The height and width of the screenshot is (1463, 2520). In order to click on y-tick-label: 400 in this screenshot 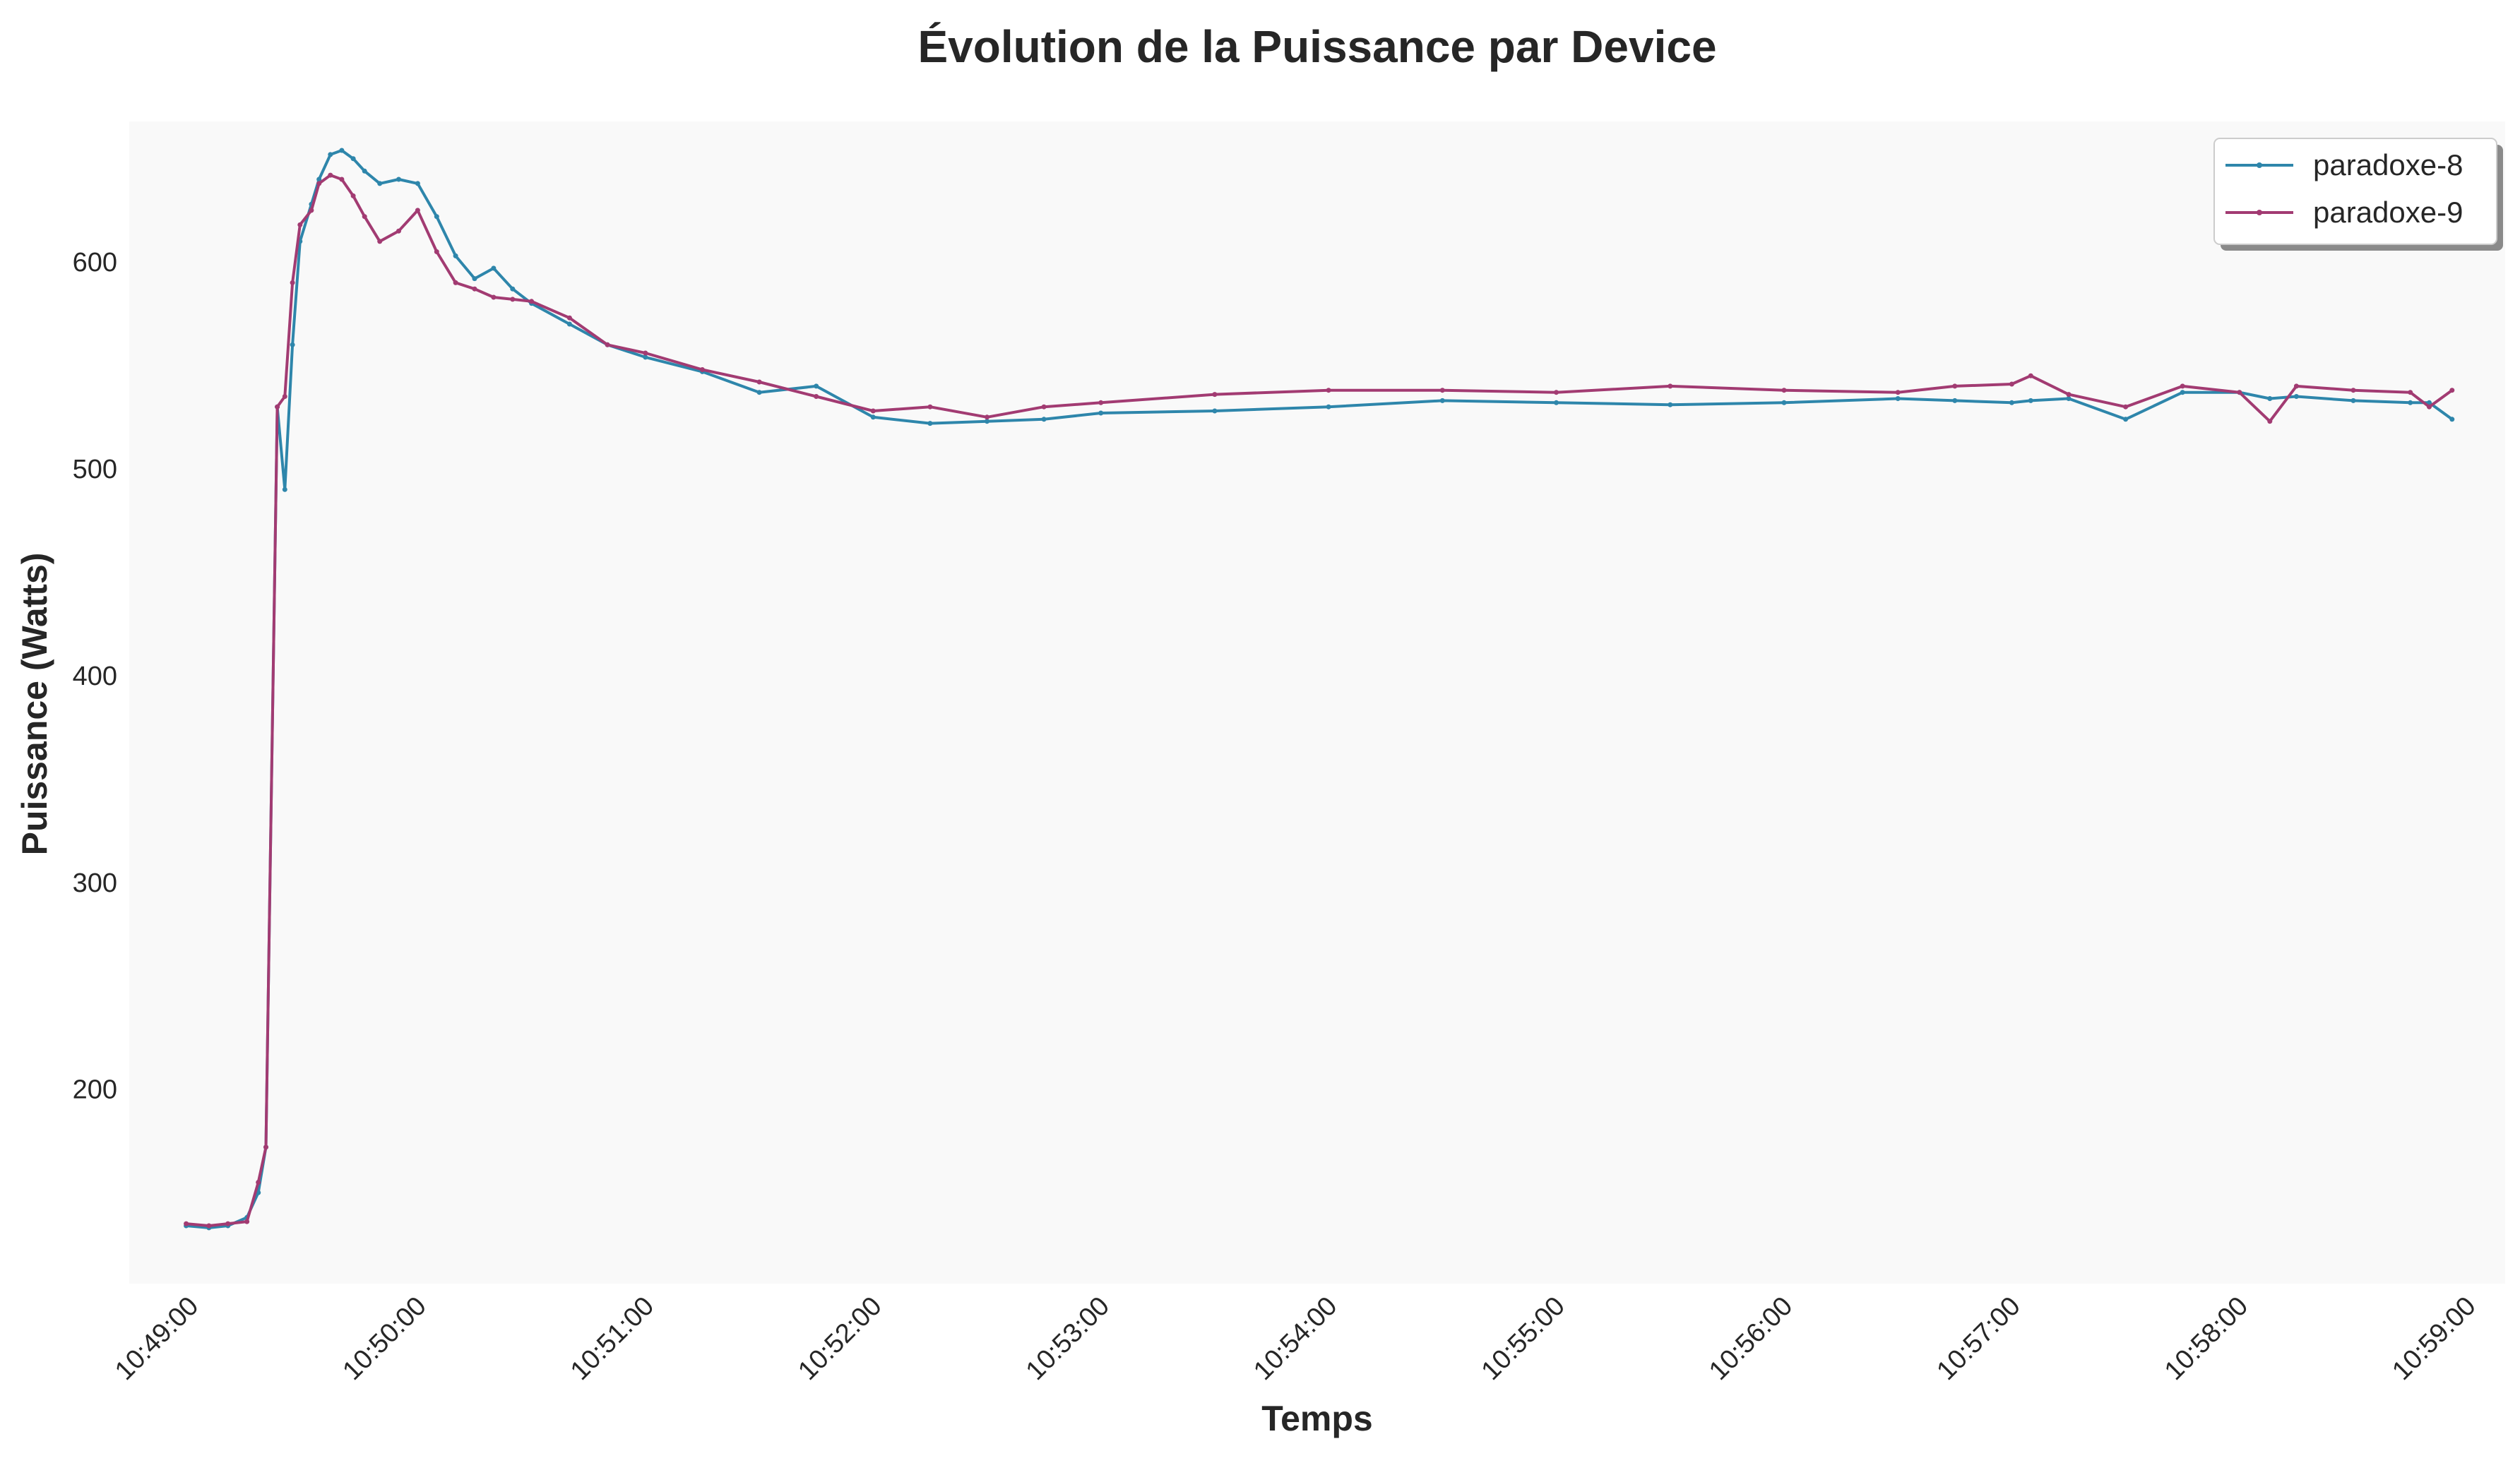, I will do `click(95, 676)`.